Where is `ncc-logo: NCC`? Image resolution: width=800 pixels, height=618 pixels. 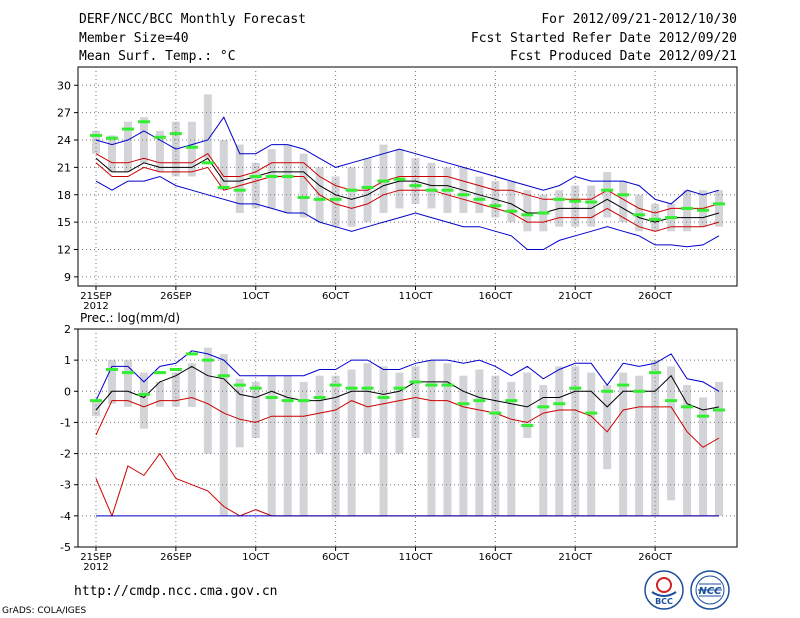
ncc-logo: NCC is located at coordinates (710, 590).